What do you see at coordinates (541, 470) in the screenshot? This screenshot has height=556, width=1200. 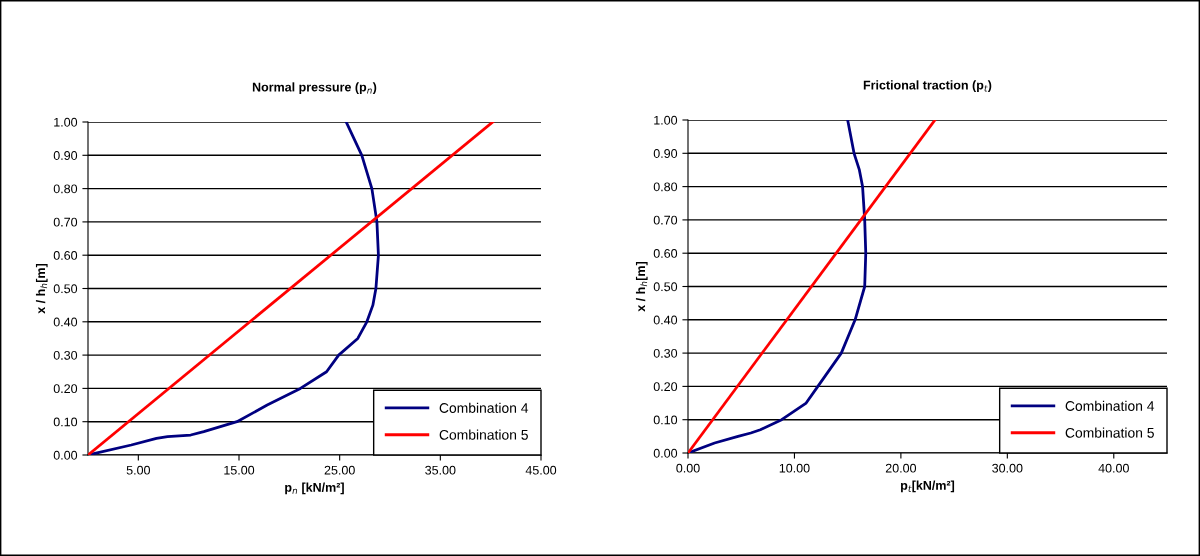 I see `x-tick-label: 45.00` at bounding box center [541, 470].